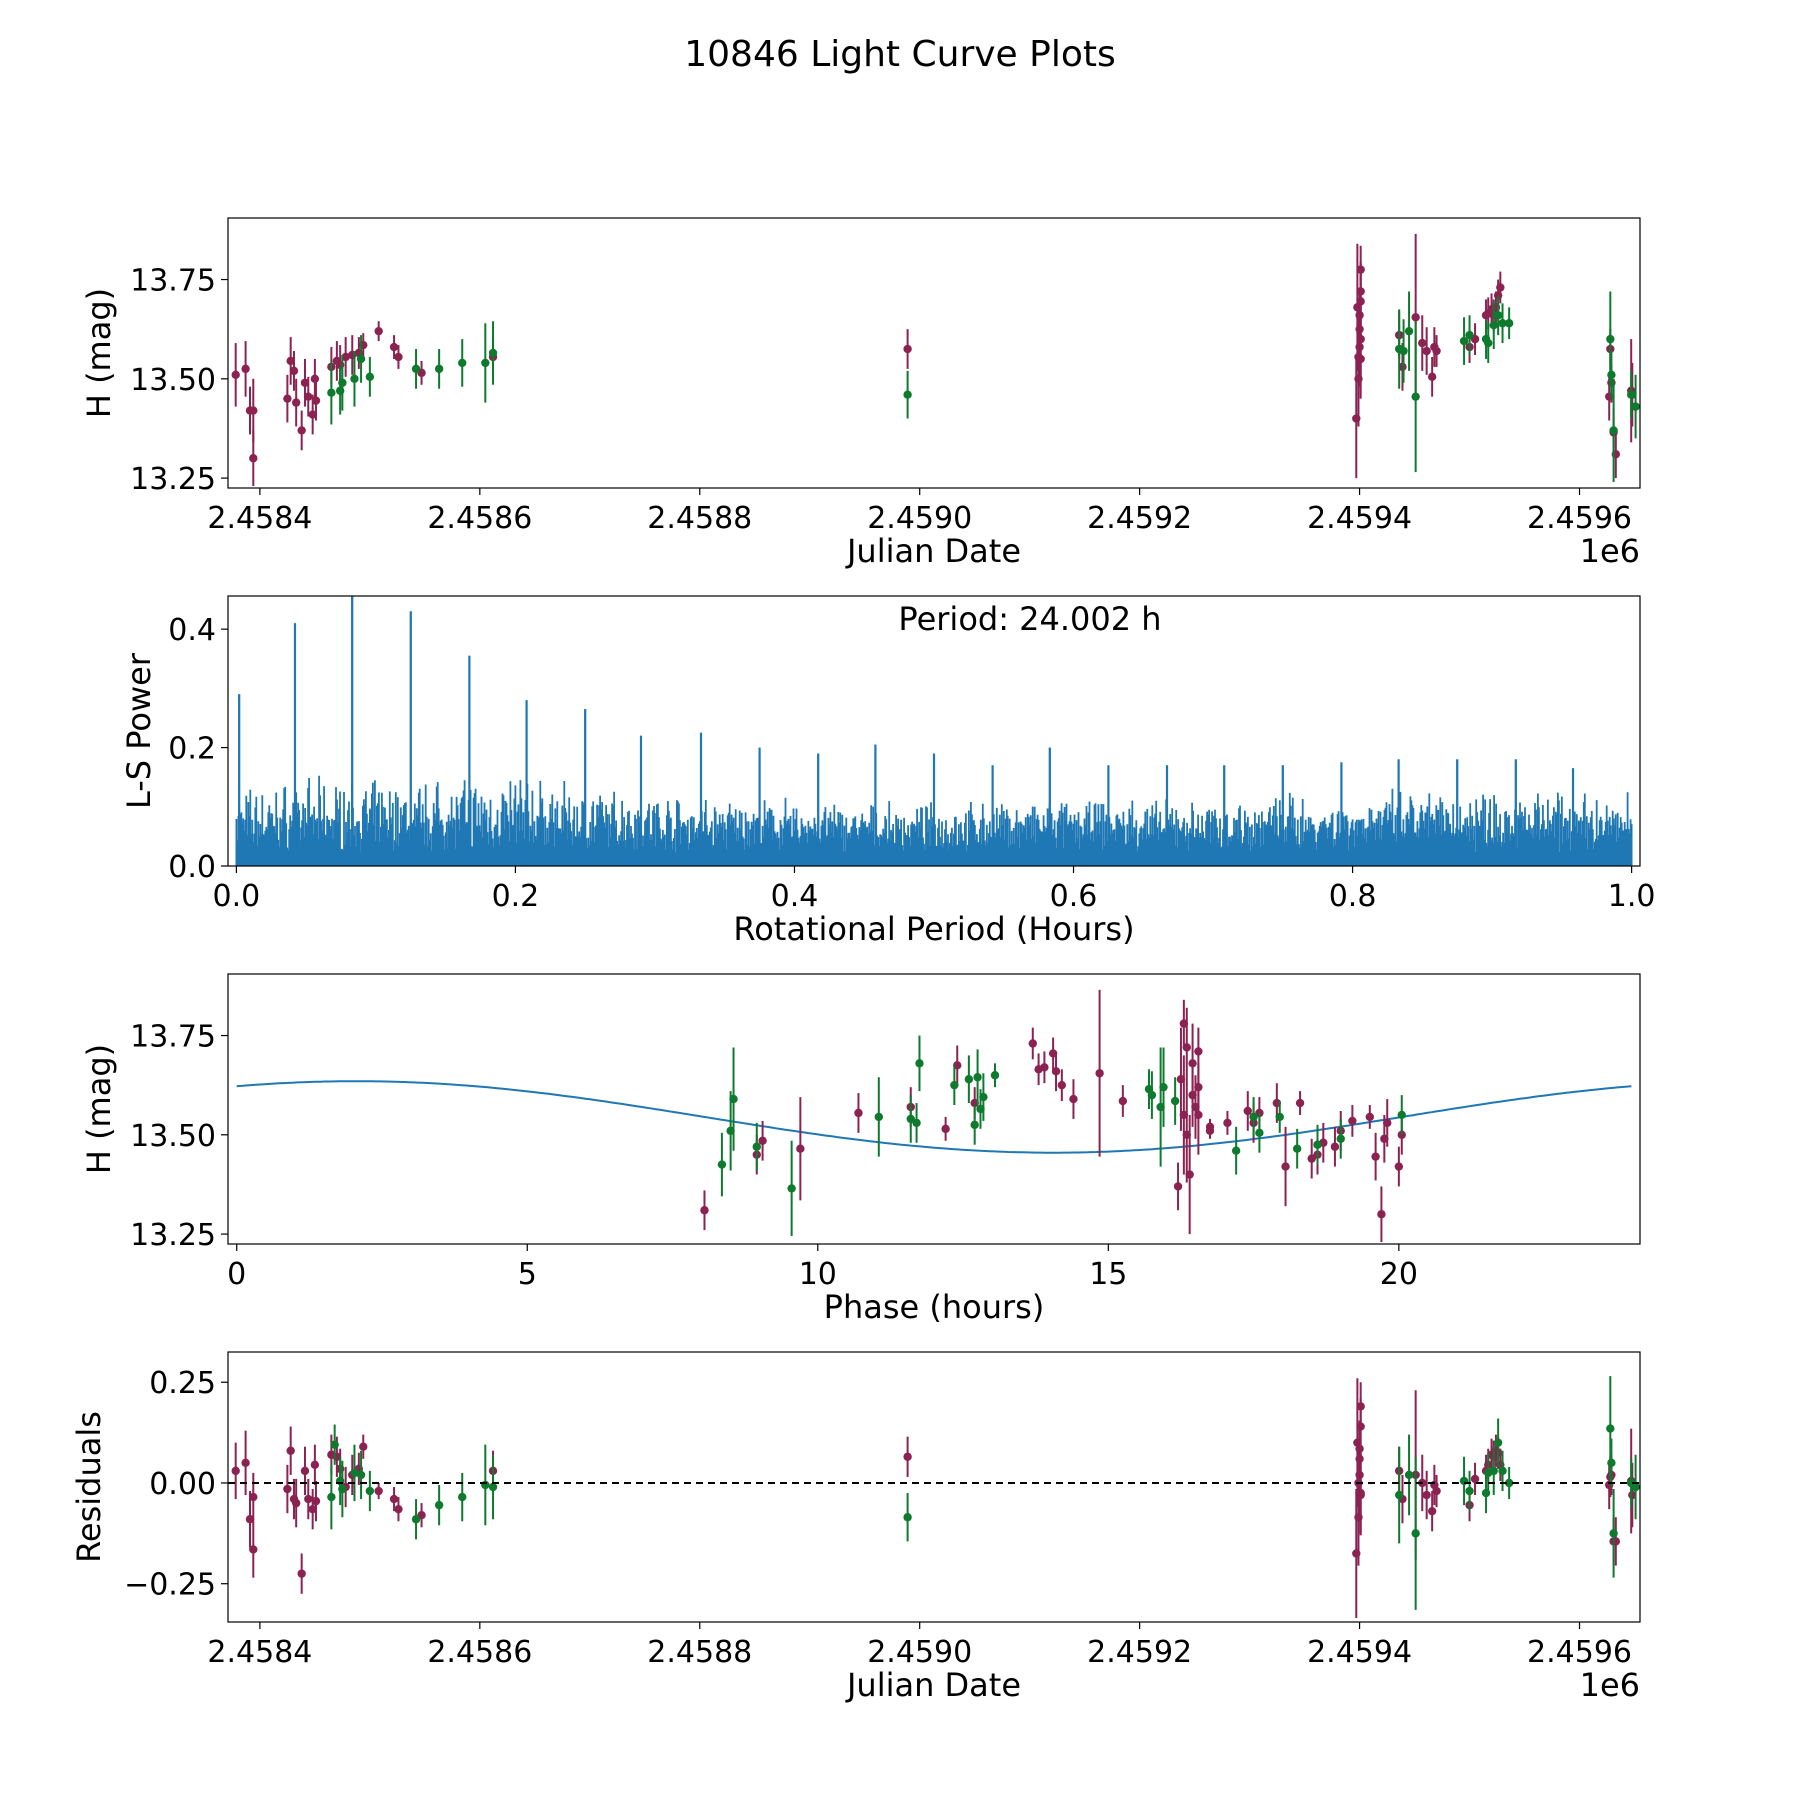 The width and height of the screenshot is (1800, 1800). What do you see at coordinates (795, 896) in the screenshot?
I see `x-tick-label: 0.4` at bounding box center [795, 896].